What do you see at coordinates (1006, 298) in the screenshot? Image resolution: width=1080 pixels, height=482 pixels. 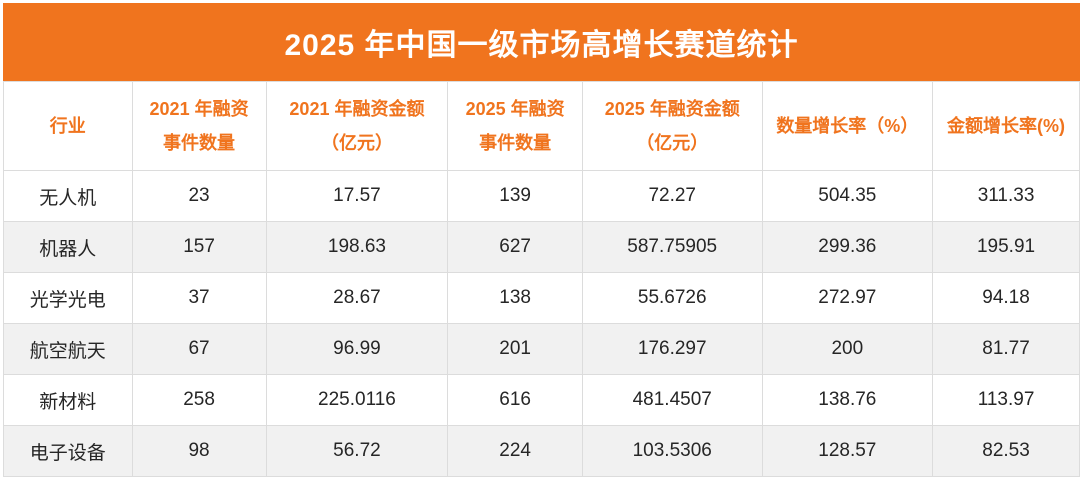 I see `value-cell: 94.18` at bounding box center [1006, 298].